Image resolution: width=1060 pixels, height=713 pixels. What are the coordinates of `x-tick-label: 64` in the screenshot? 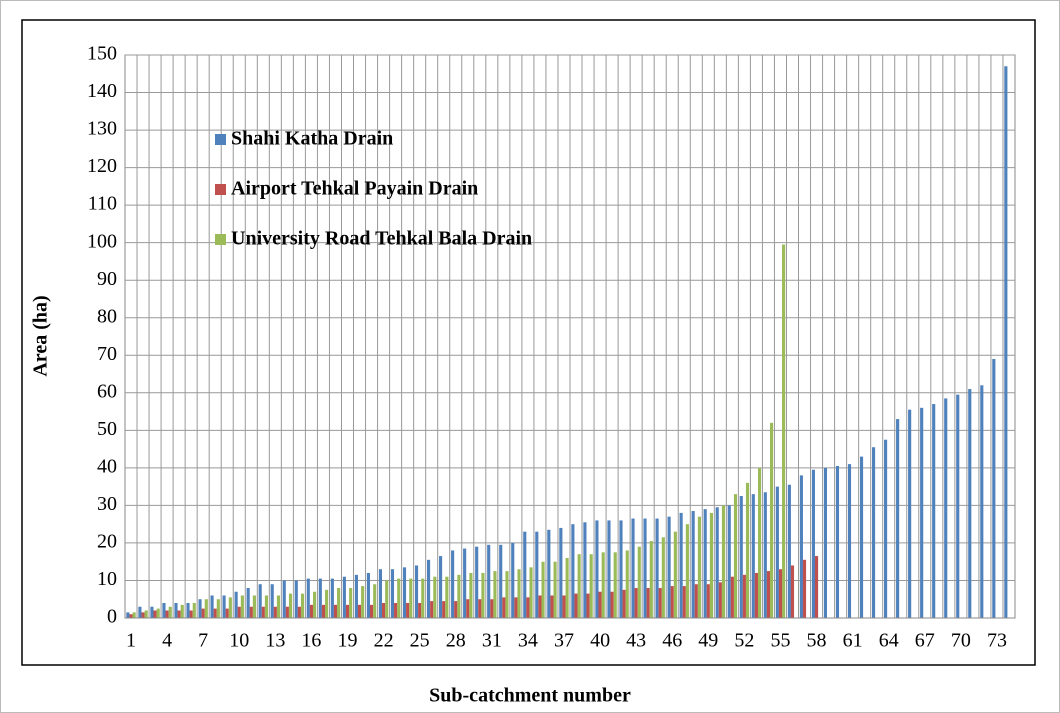 It's located at (889, 641).